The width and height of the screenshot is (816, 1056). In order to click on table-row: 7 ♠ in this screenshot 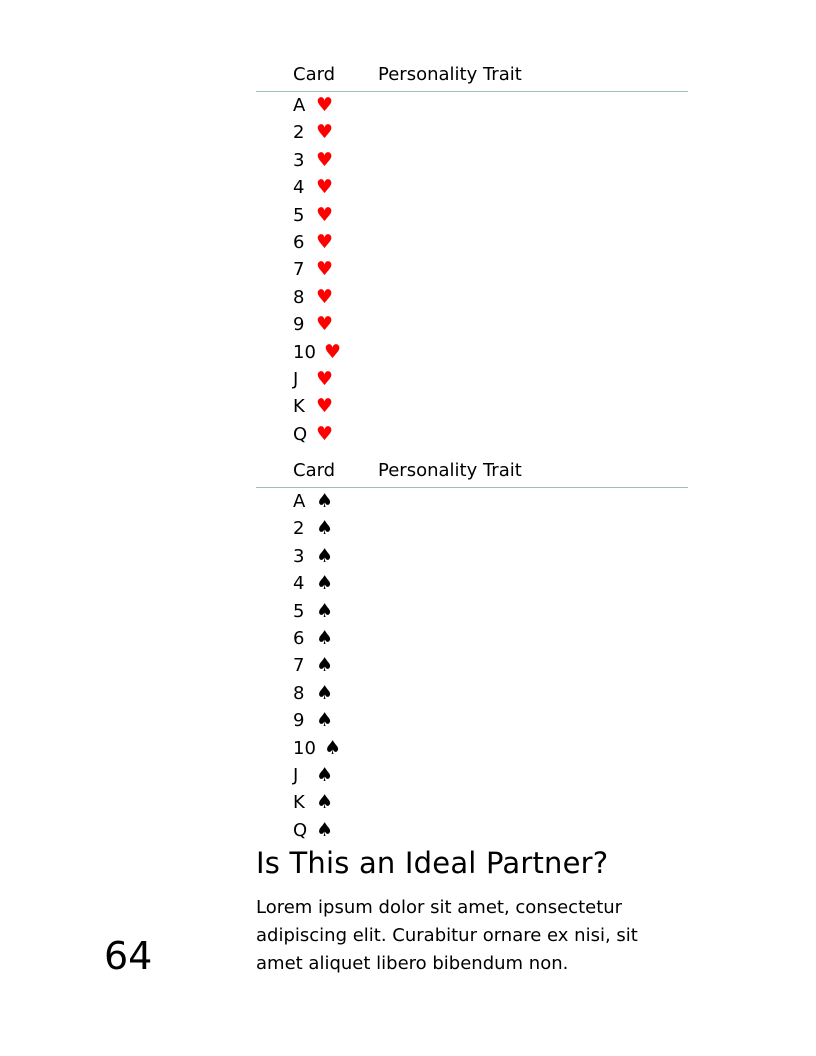, I will do `click(472, 665)`.